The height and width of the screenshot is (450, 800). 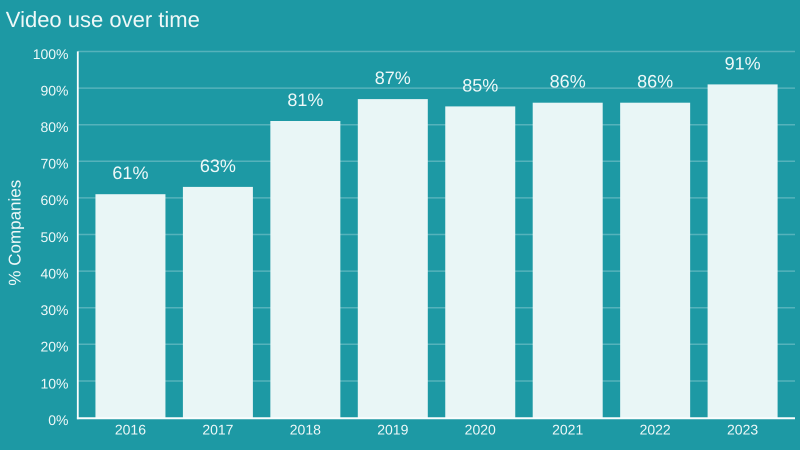 I want to click on svg-text: 2023, so click(x=742, y=430).